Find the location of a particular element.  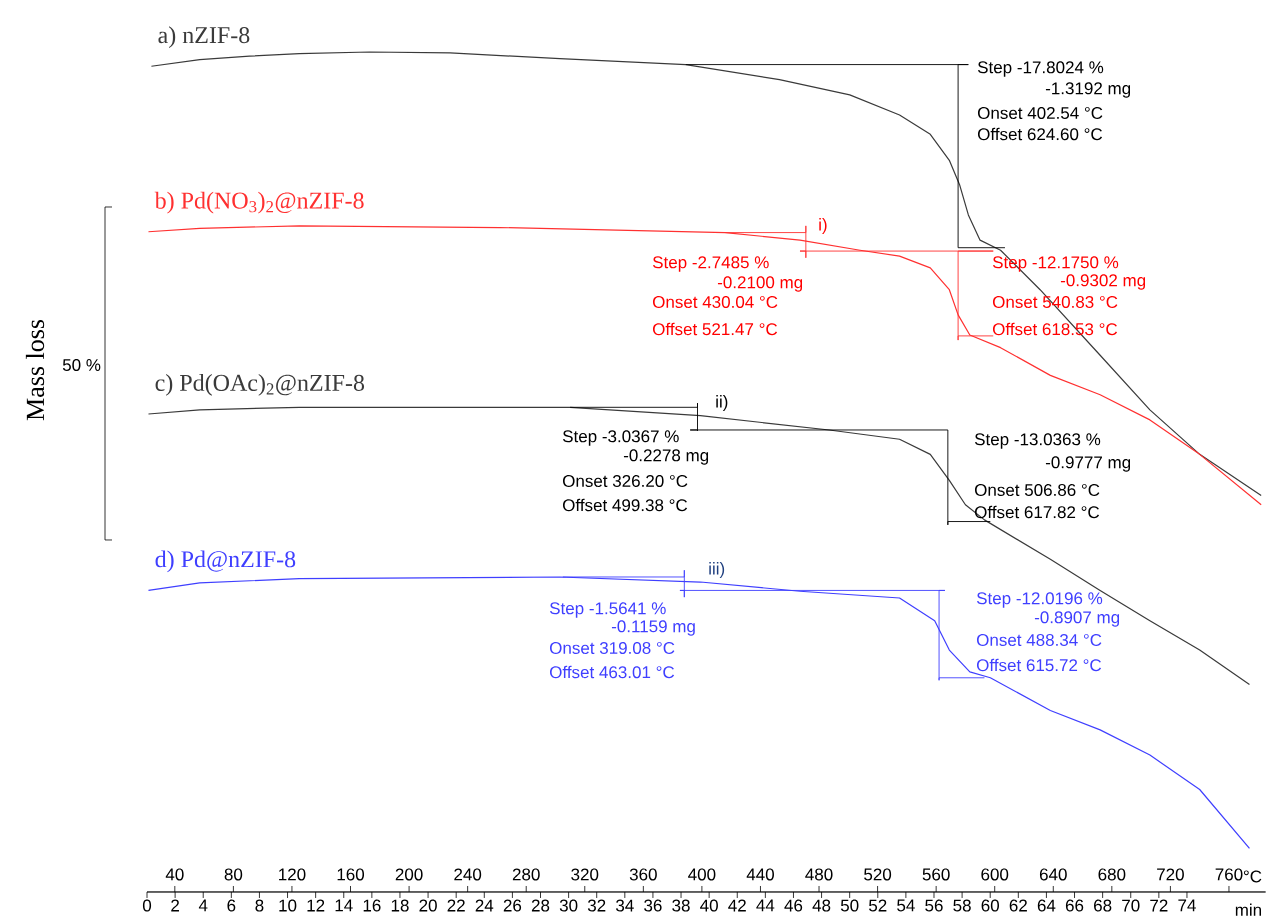

x2-tick-label: 52 is located at coordinates (878, 905).